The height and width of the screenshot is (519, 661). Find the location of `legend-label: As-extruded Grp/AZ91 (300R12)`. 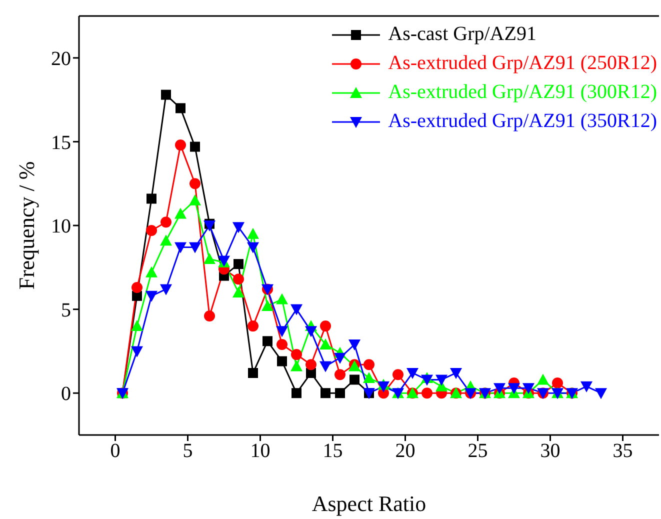

legend-label: As-extruded Grp/AZ91 (300R12) is located at coordinates (522, 92).